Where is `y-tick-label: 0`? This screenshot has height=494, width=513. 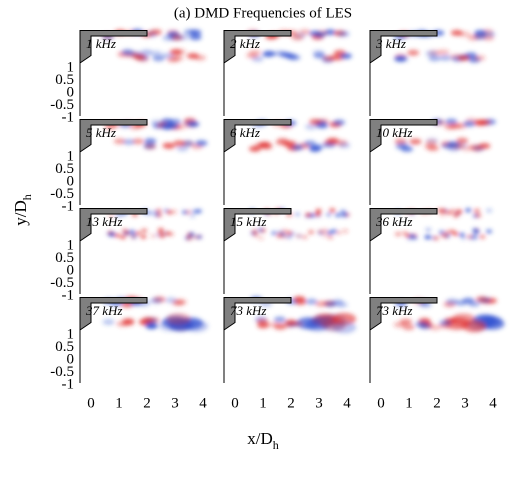 y-tick-label: 0 is located at coordinates (71, 181).